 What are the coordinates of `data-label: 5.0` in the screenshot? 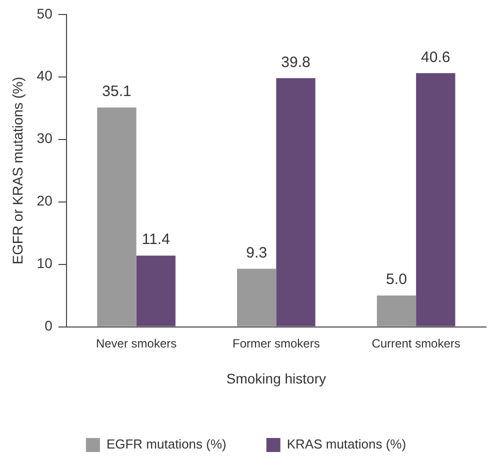 It's located at (396, 279).